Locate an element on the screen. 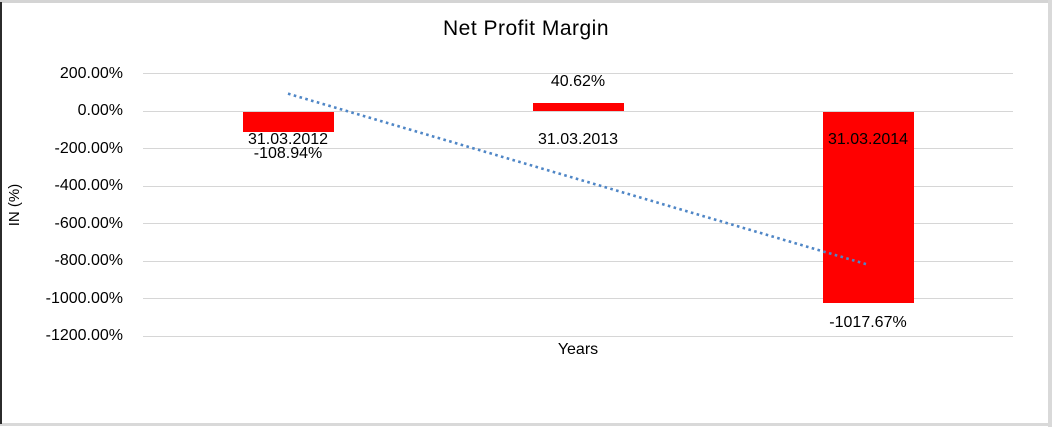 The height and width of the screenshot is (427, 1052). frame-border-top is located at coordinates (526, 1).